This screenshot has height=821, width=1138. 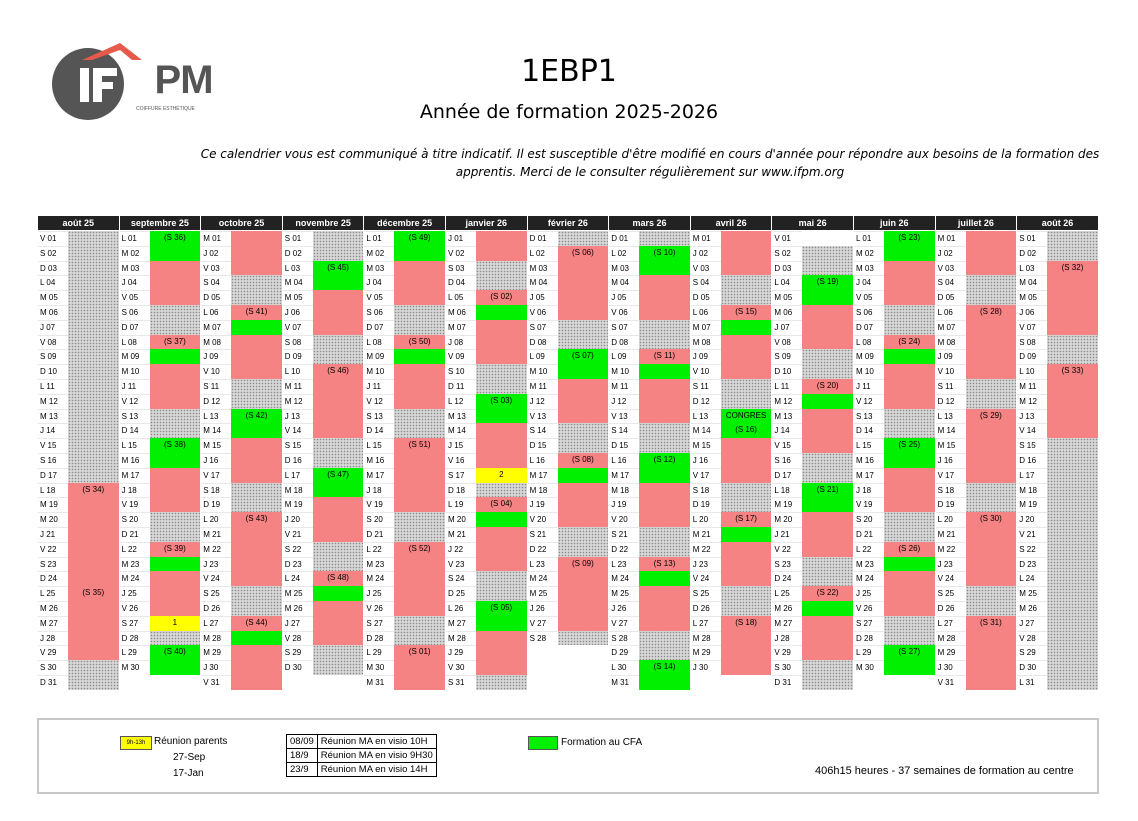 I want to click on day-label: L 04, so click(x=53, y=282).